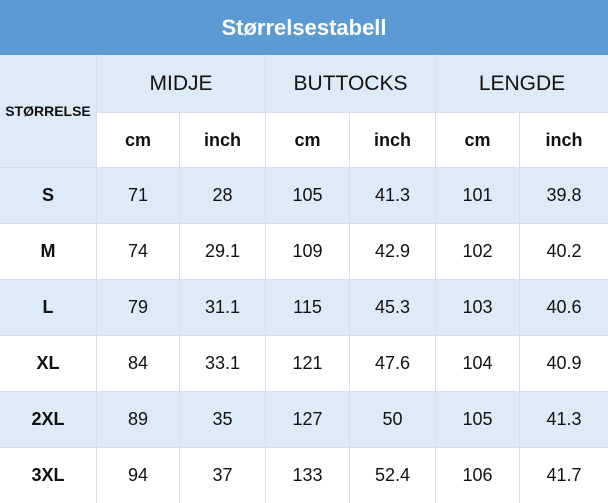  What do you see at coordinates (138, 475) in the screenshot?
I see `measurement: 94` at bounding box center [138, 475].